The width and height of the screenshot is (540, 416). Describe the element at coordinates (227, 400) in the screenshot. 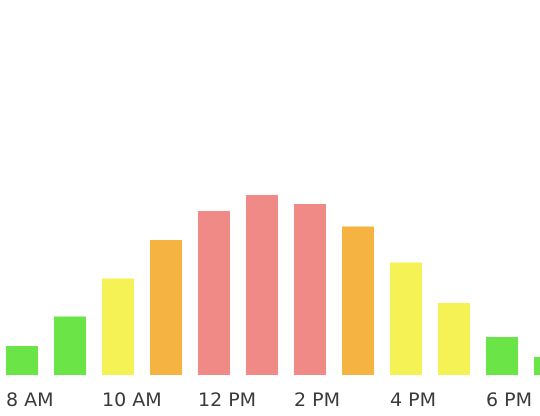

I see `x-tick-label: 12 PM` at that location.